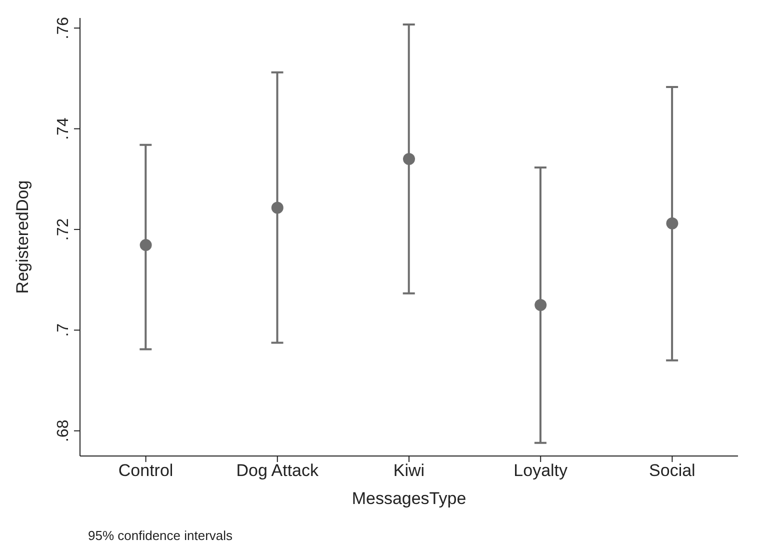  I want to click on y-tick-label: .76, so click(63, 28).